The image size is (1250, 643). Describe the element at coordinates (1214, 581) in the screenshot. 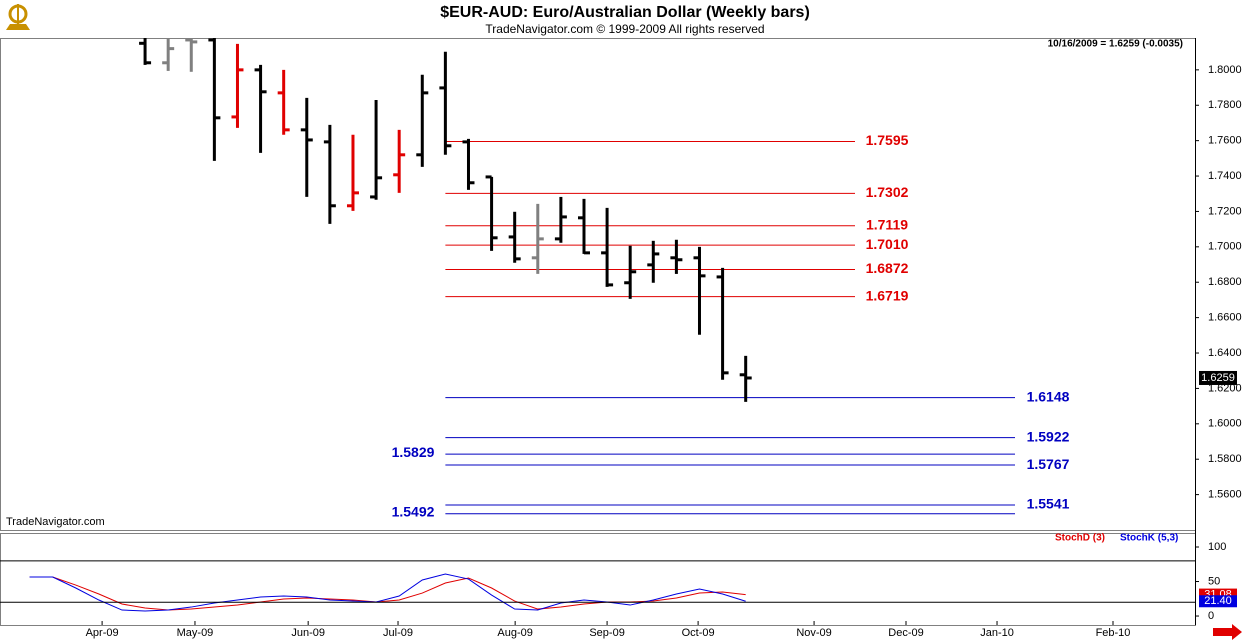

I see `y-tick-label: 50` at that location.